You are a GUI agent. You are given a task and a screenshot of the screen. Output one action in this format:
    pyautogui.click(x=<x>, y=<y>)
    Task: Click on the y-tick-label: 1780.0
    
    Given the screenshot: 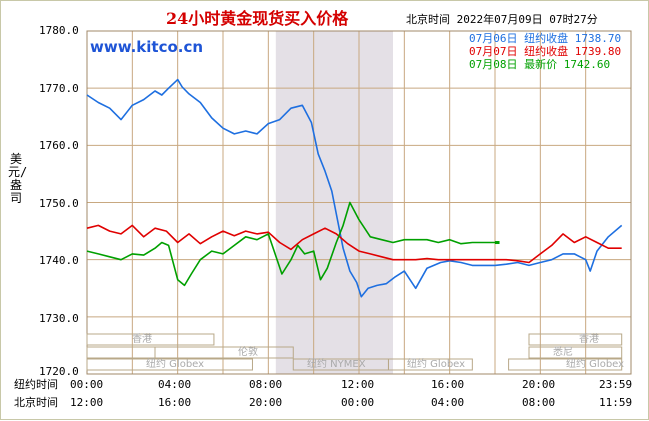 What is the action you would take?
    pyautogui.click(x=59, y=30)
    